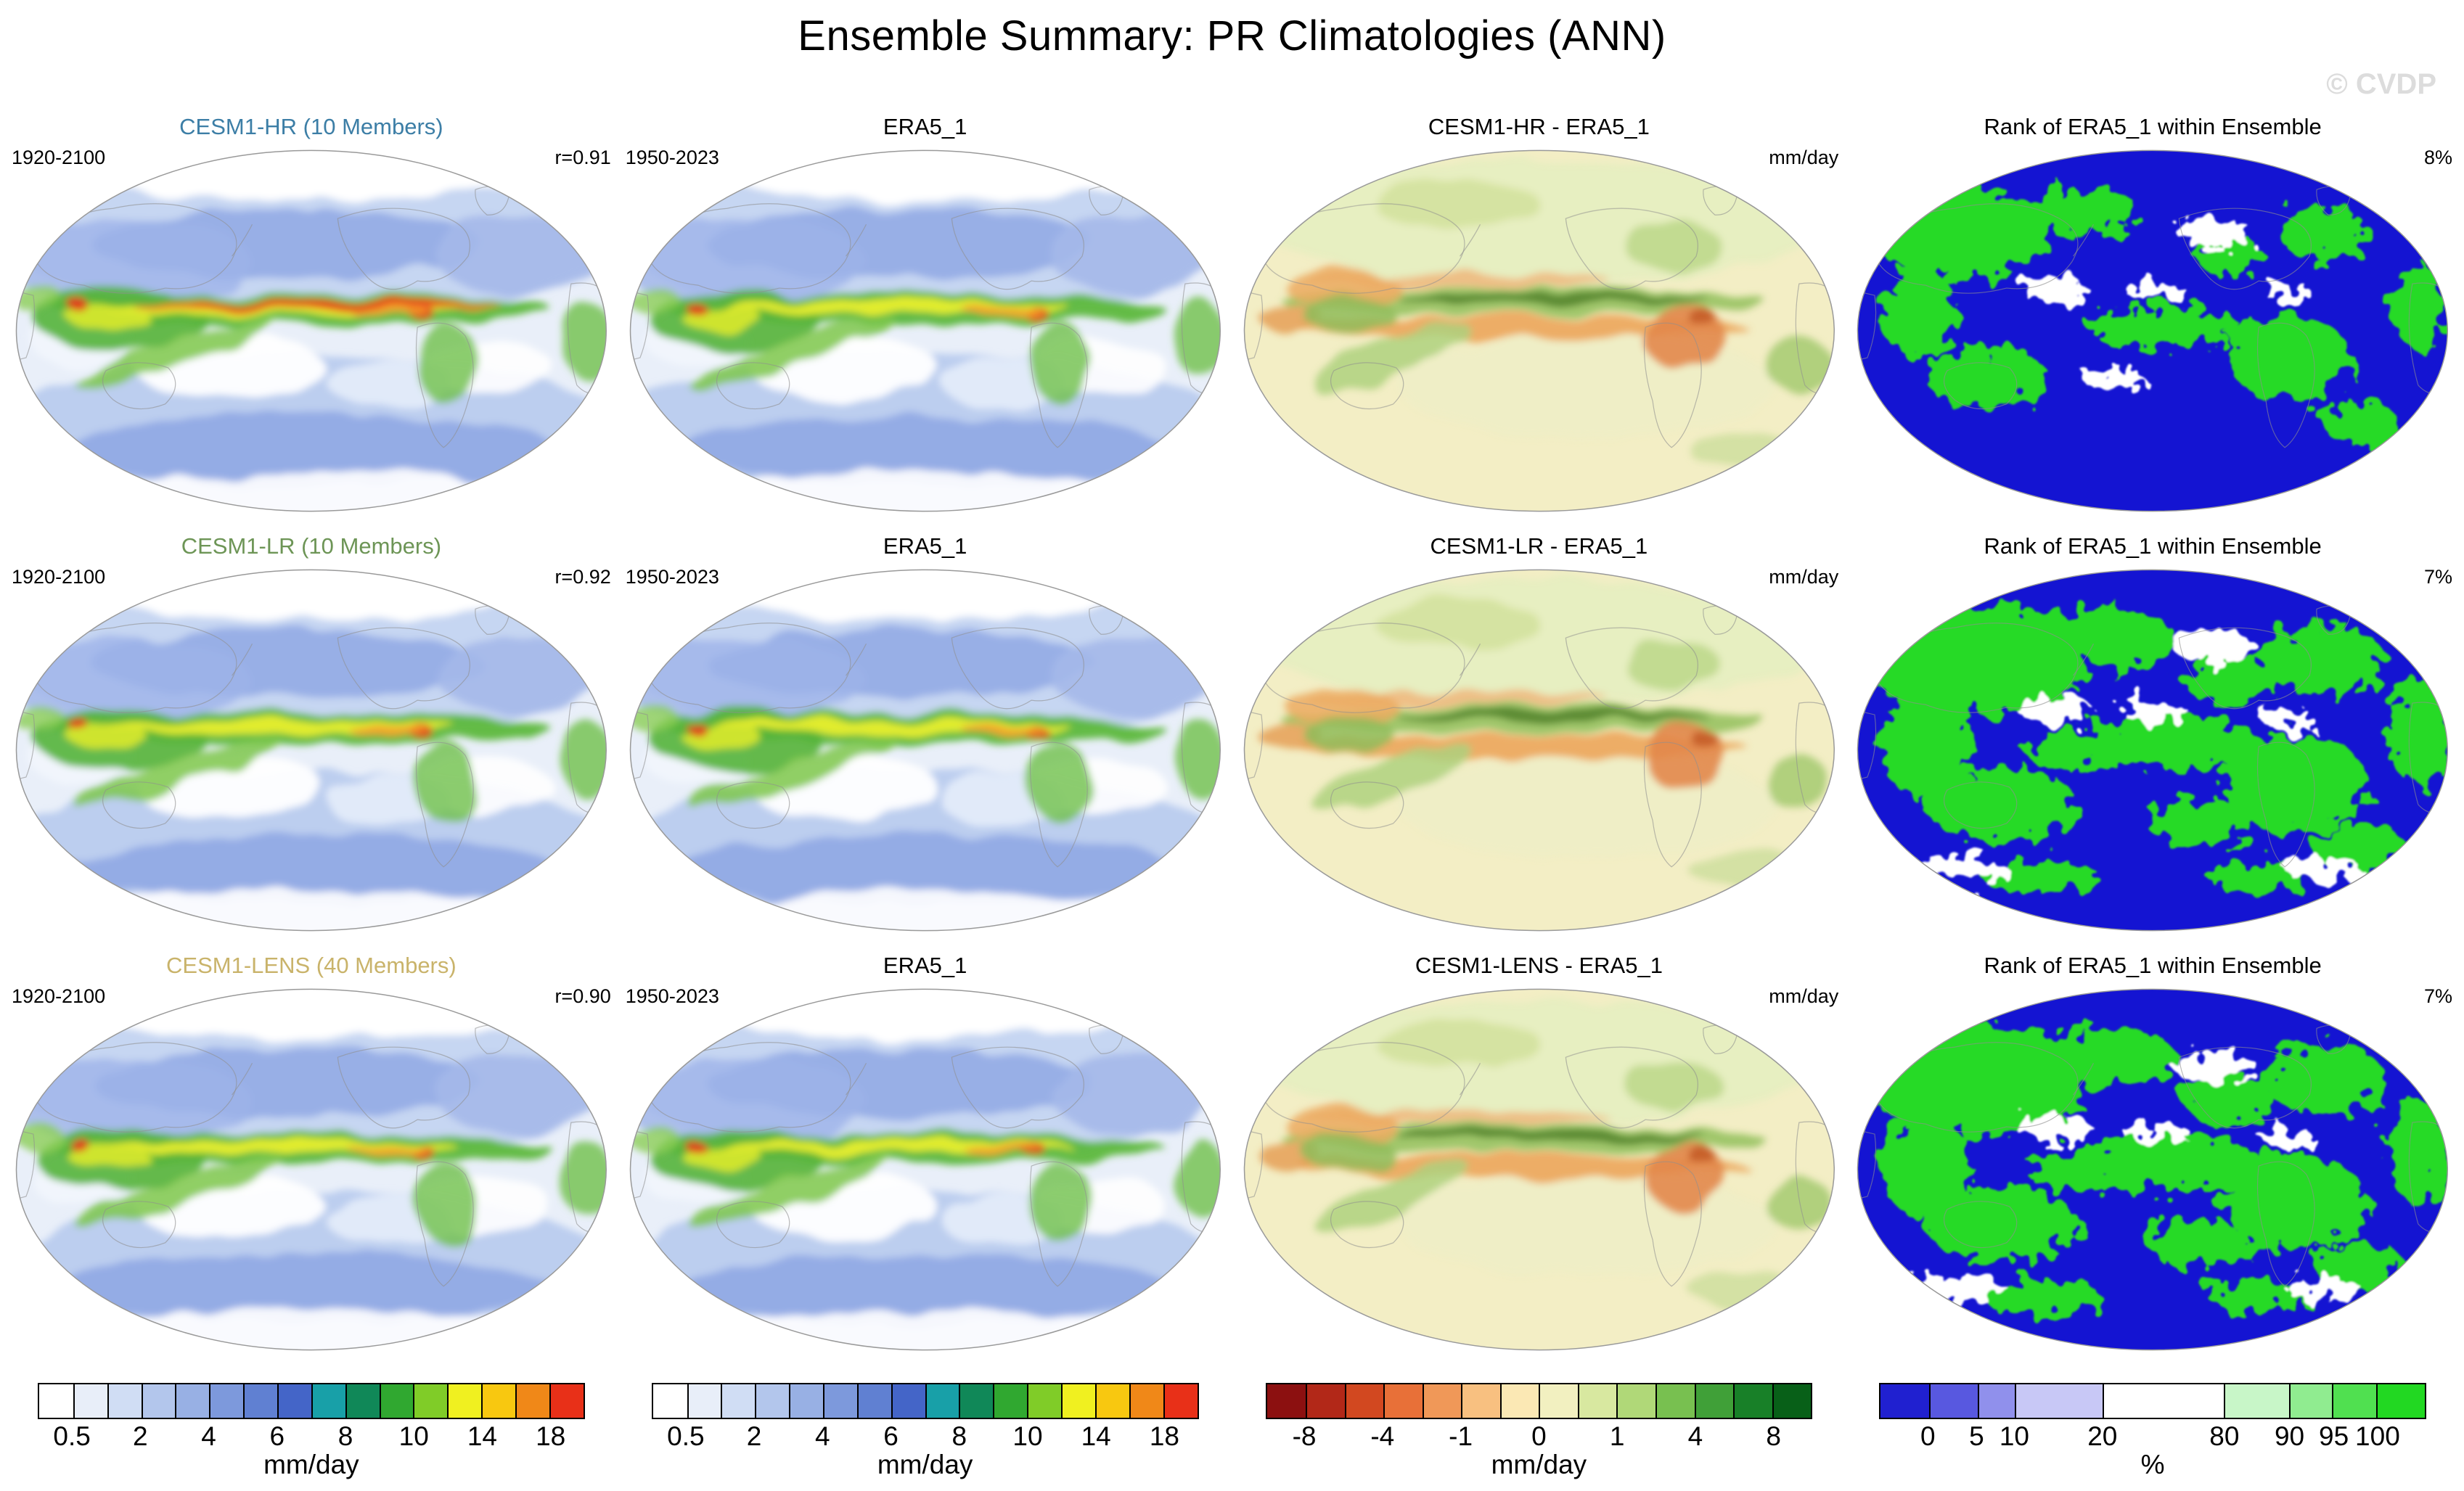 Image resolution: width=2464 pixels, height=1491 pixels. I want to click on map-panel: CESM1-LR - ERA5_1 mm/day, so click(1539, 739).